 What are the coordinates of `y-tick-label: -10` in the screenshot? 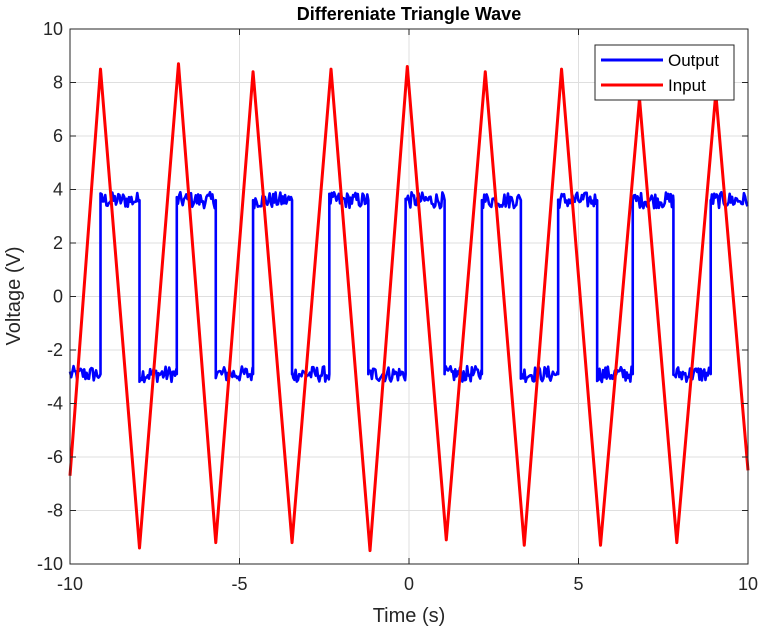 It's located at (50, 564).